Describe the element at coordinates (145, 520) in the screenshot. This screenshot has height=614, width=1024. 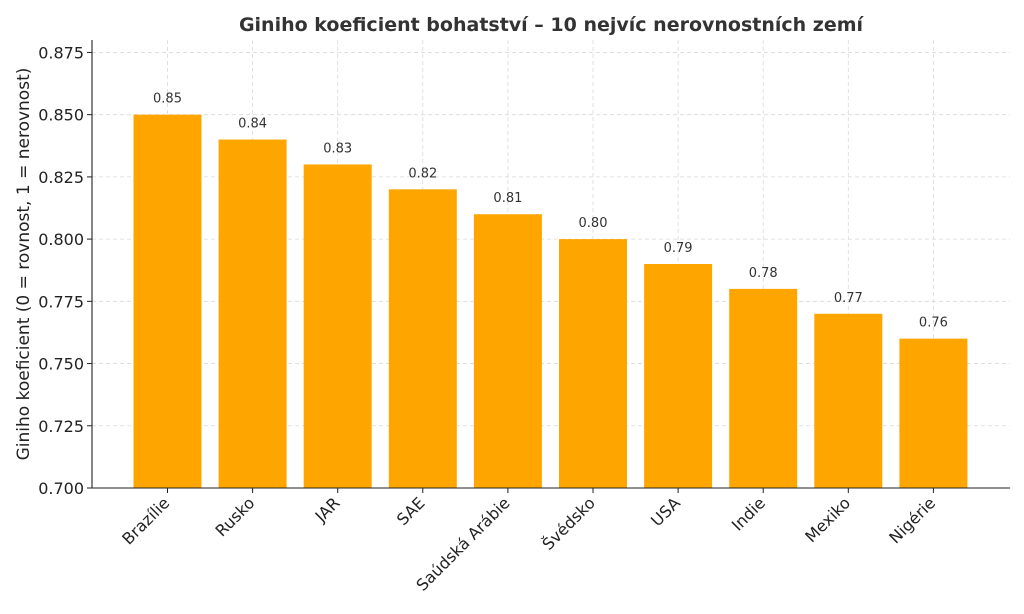
I see `x-tick-label: Brazílie` at that location.